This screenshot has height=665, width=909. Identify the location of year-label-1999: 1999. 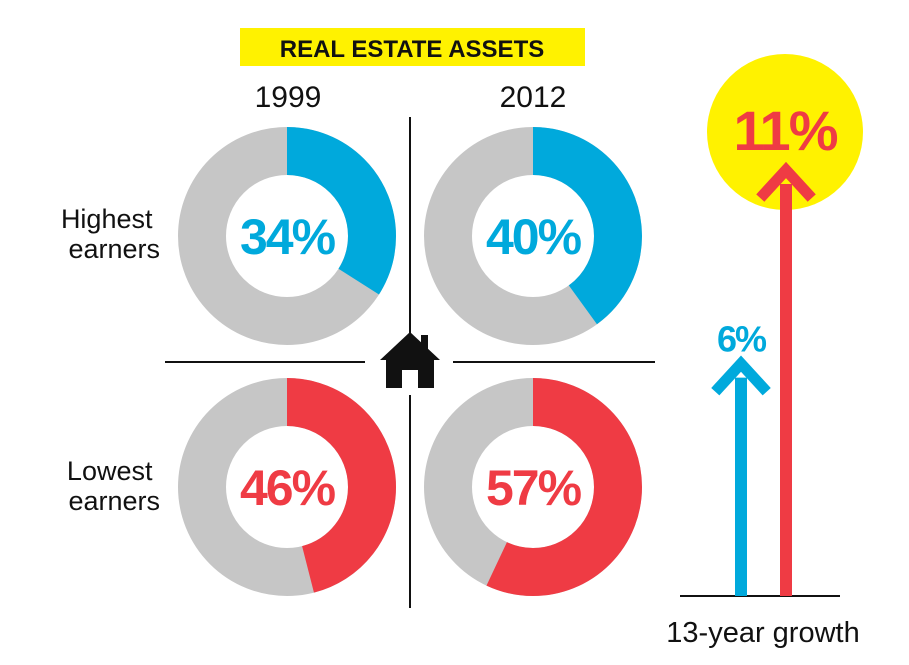
(288, 97).